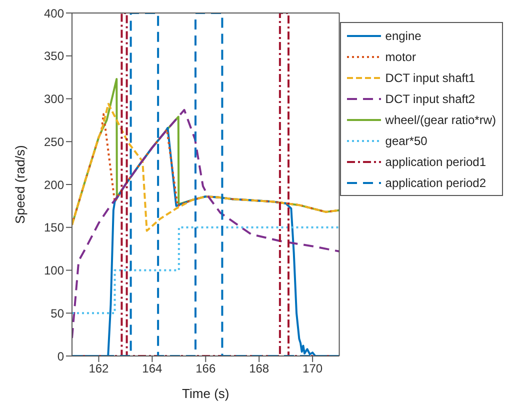 The image size is (505, 414). What do you see at coordinates (406, 141) in the screenshot?
I see `legend-label: gear*50` at bounding box center [406, 141].